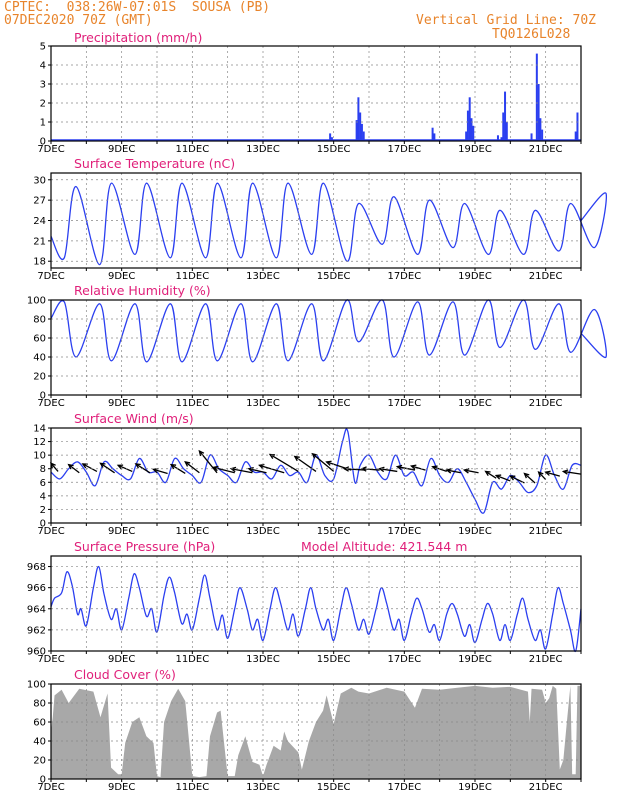 The image size is (618, 800). I want to click on y-tick-label: 3, so click(43, 85).